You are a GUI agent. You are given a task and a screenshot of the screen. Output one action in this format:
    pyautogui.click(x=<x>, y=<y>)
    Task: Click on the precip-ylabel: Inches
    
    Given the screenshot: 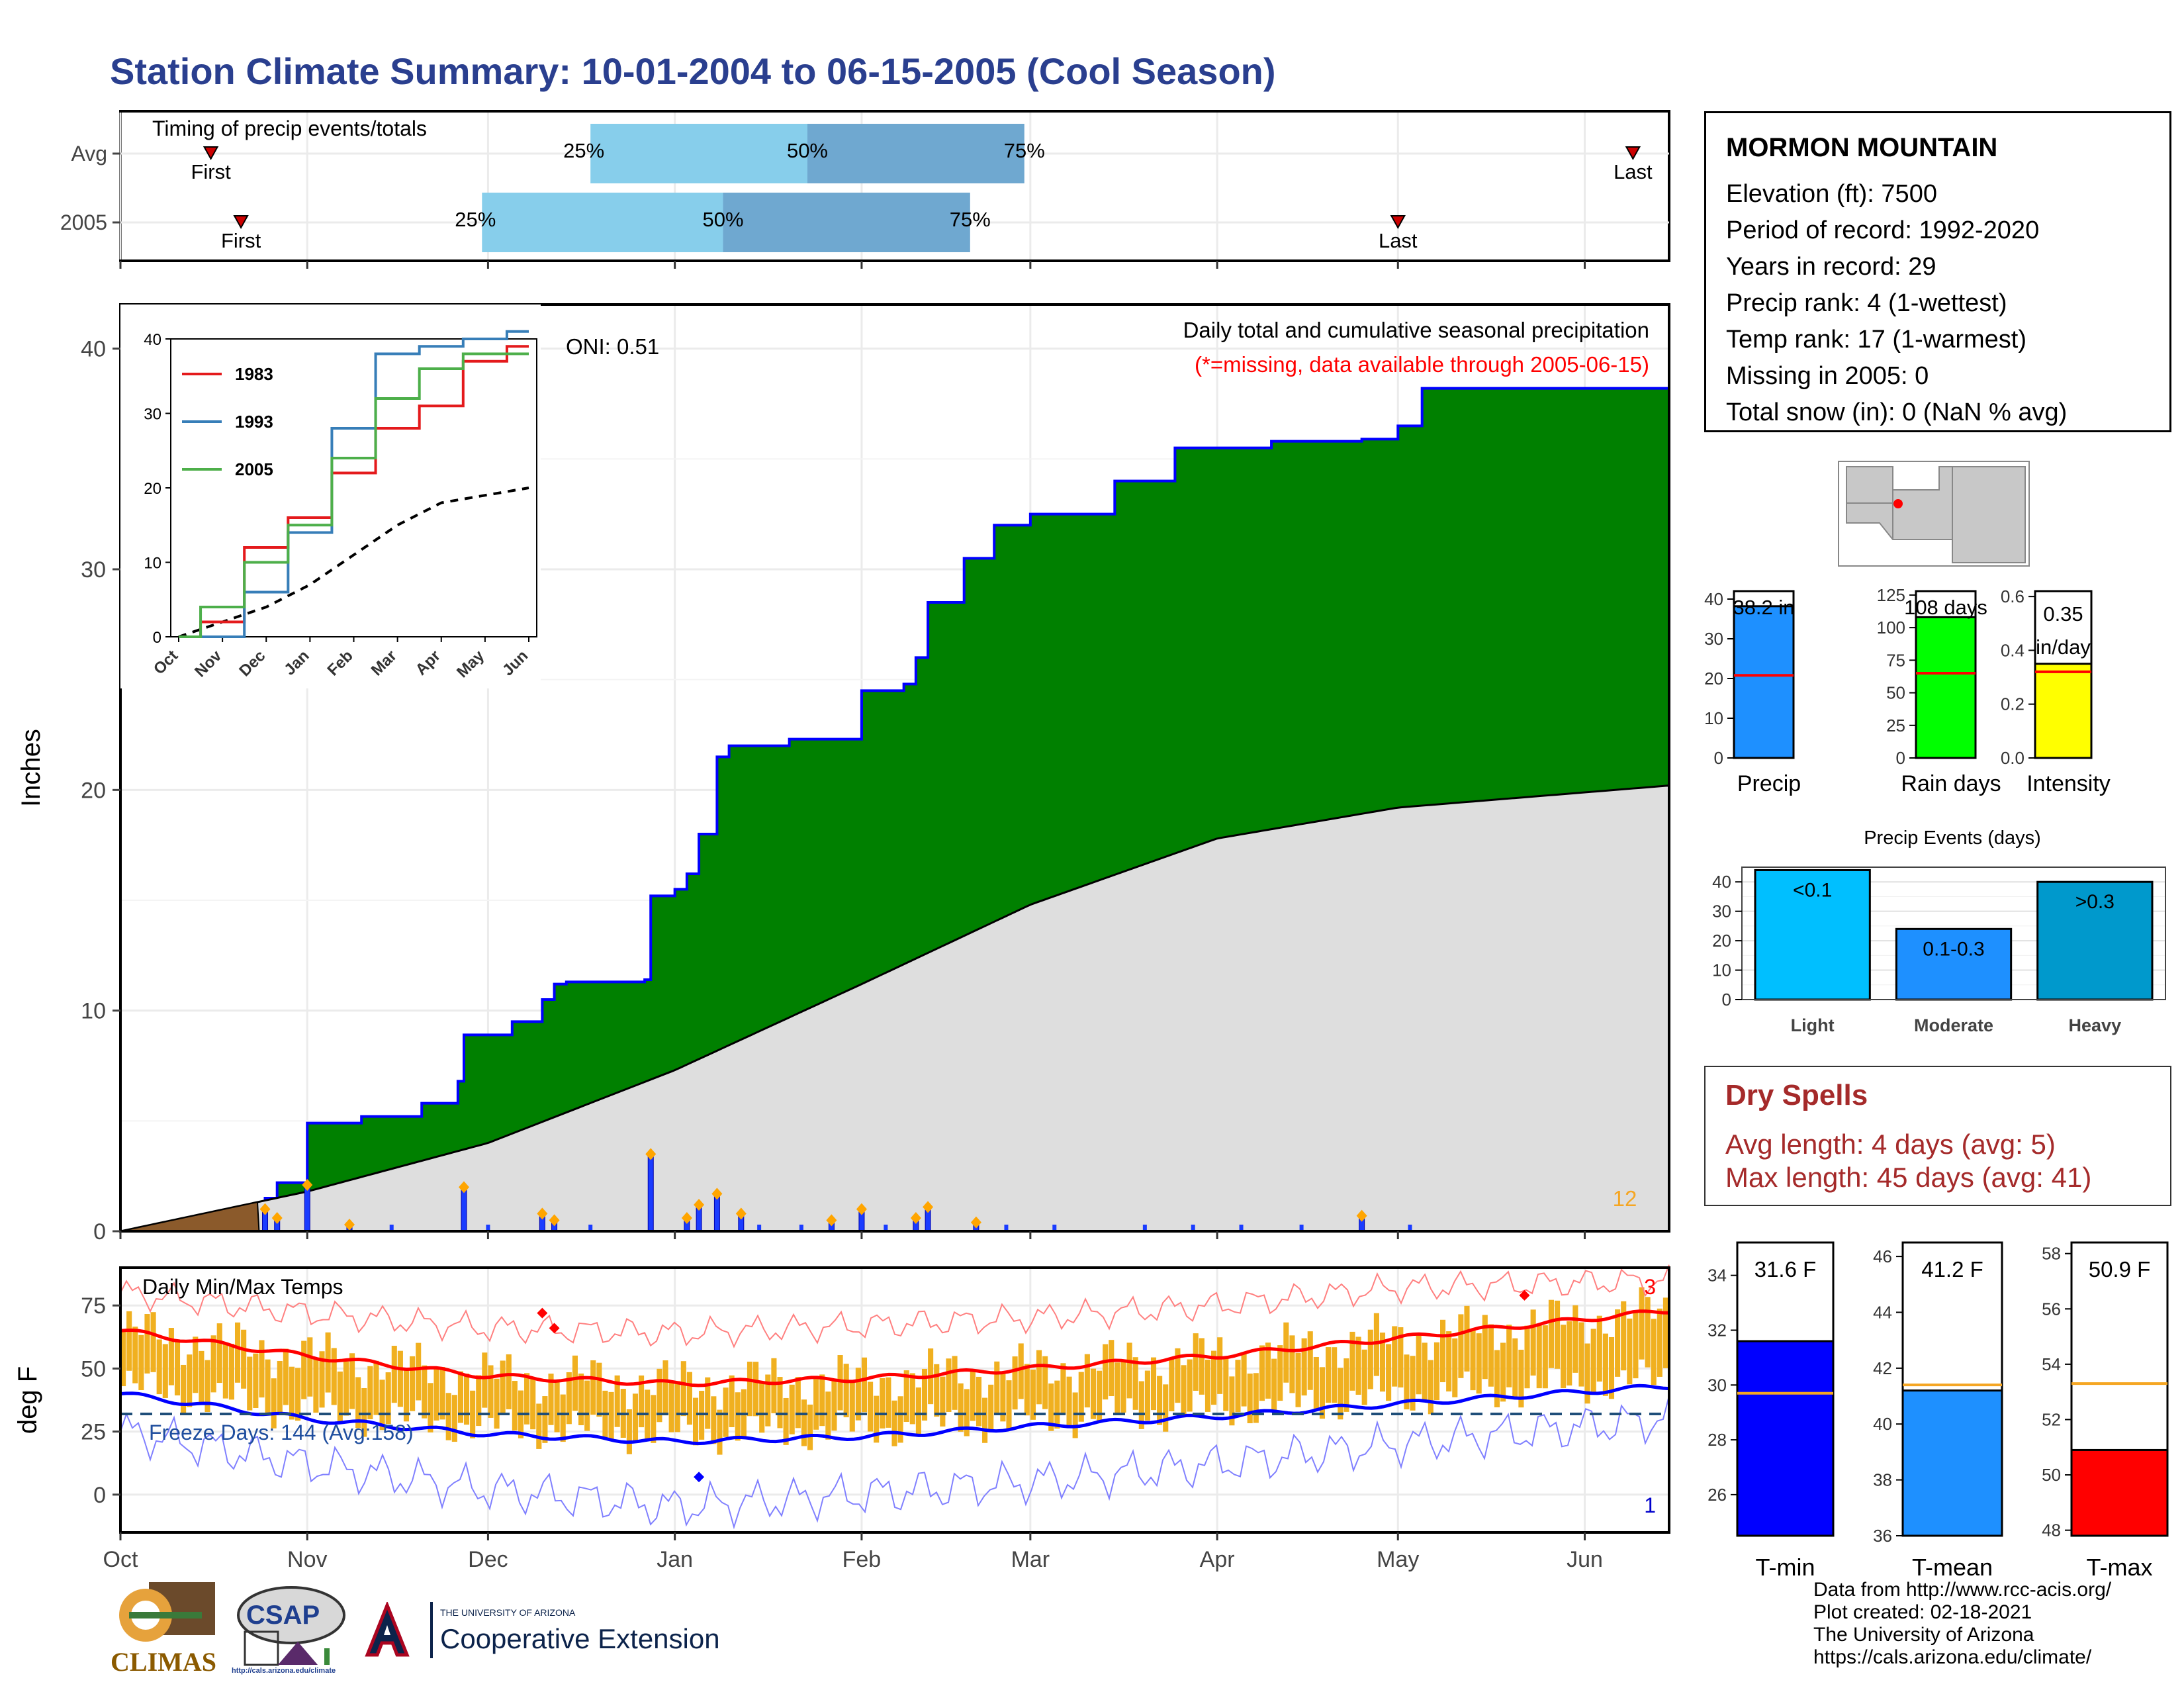 What is the action you would take?
    pyautogui.click(x=32, y=768)
    